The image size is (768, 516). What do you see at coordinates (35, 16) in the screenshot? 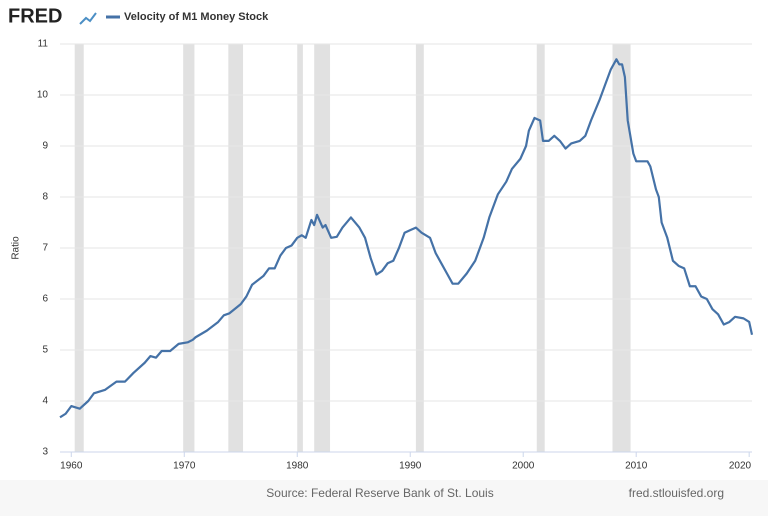
I see `logo: FRED` at bounding box center [35, 16].